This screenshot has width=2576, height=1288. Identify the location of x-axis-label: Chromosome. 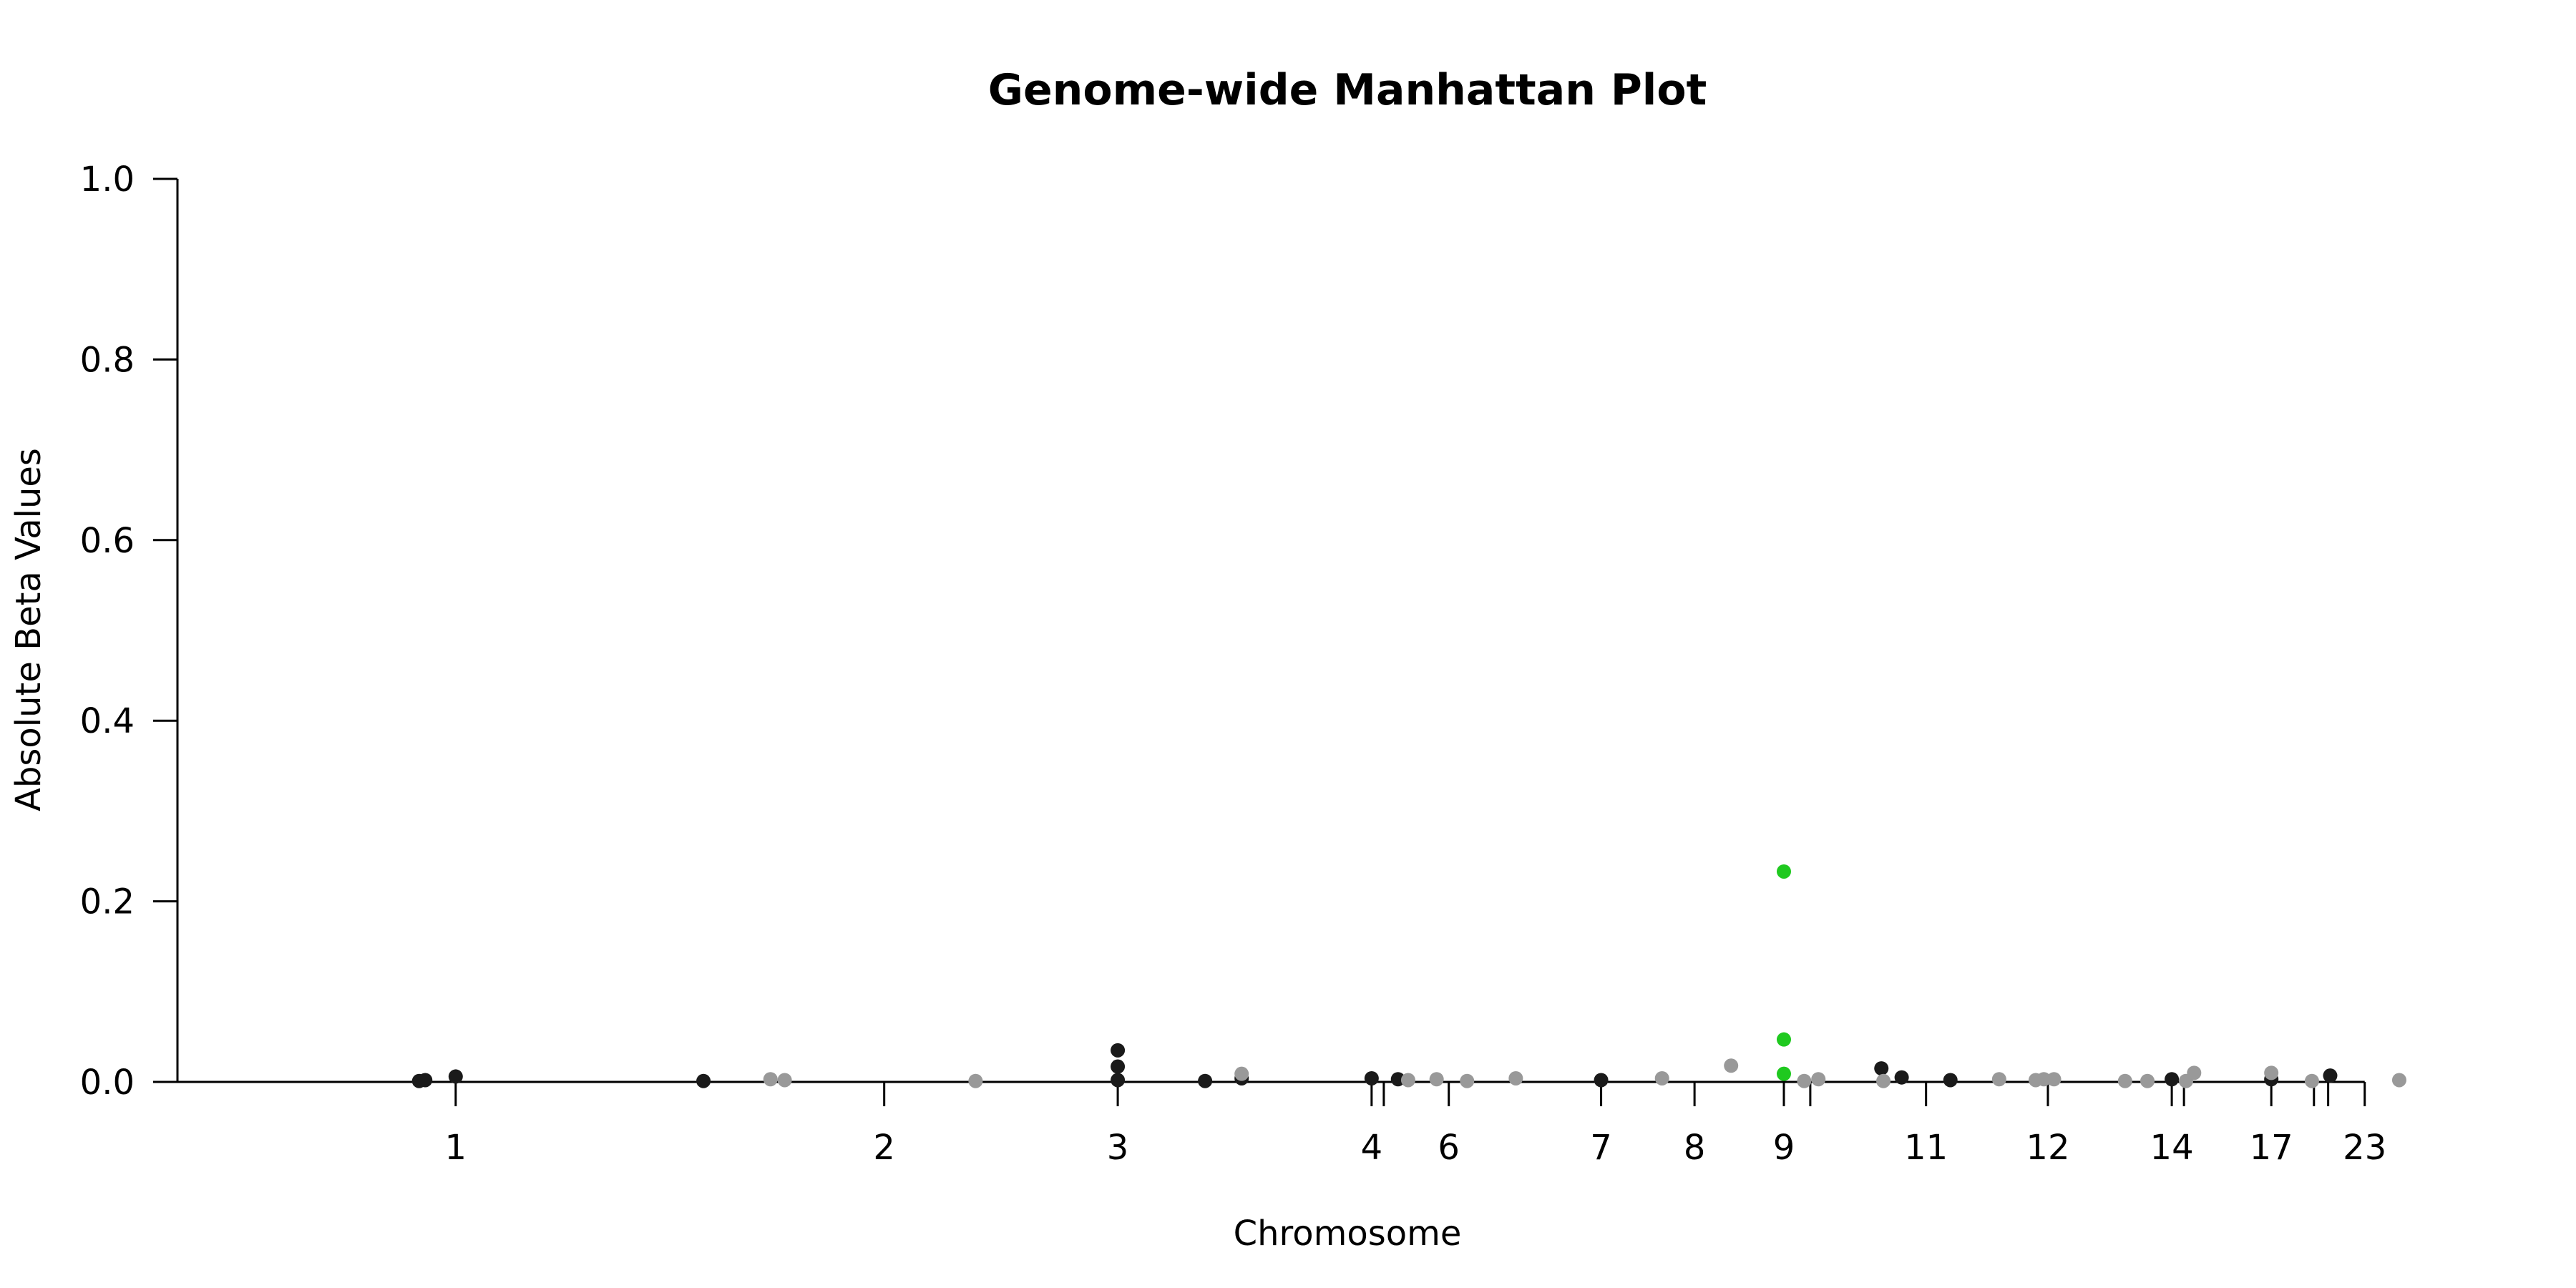
(1348, 1234).